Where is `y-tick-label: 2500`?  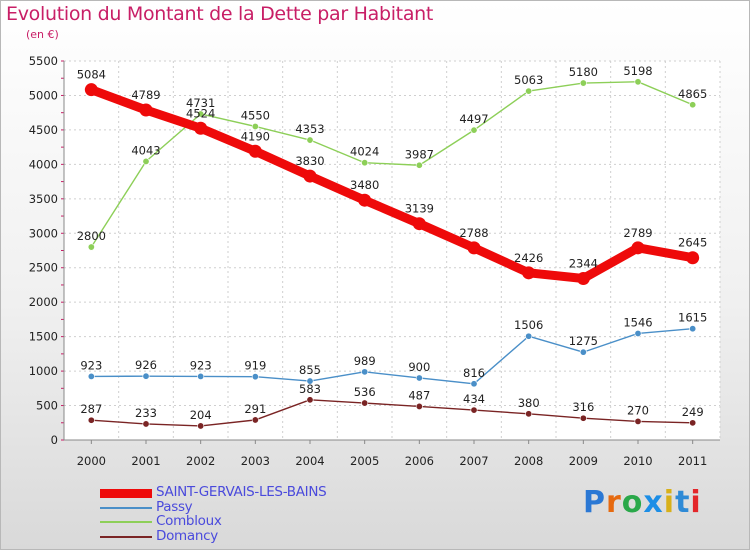
y-tick-label: 2500 is located at coordinates (43, 268).